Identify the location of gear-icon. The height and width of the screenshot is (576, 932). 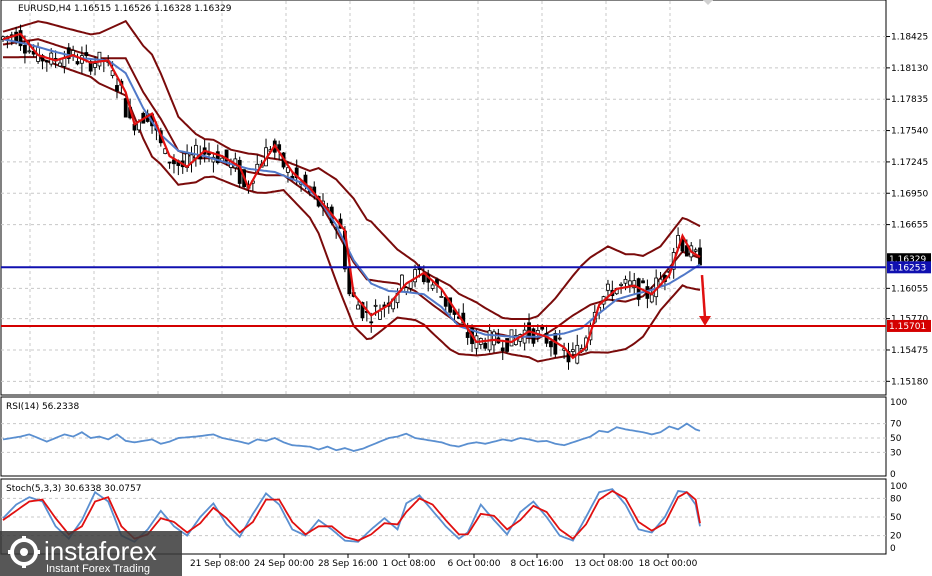
(24, 552).